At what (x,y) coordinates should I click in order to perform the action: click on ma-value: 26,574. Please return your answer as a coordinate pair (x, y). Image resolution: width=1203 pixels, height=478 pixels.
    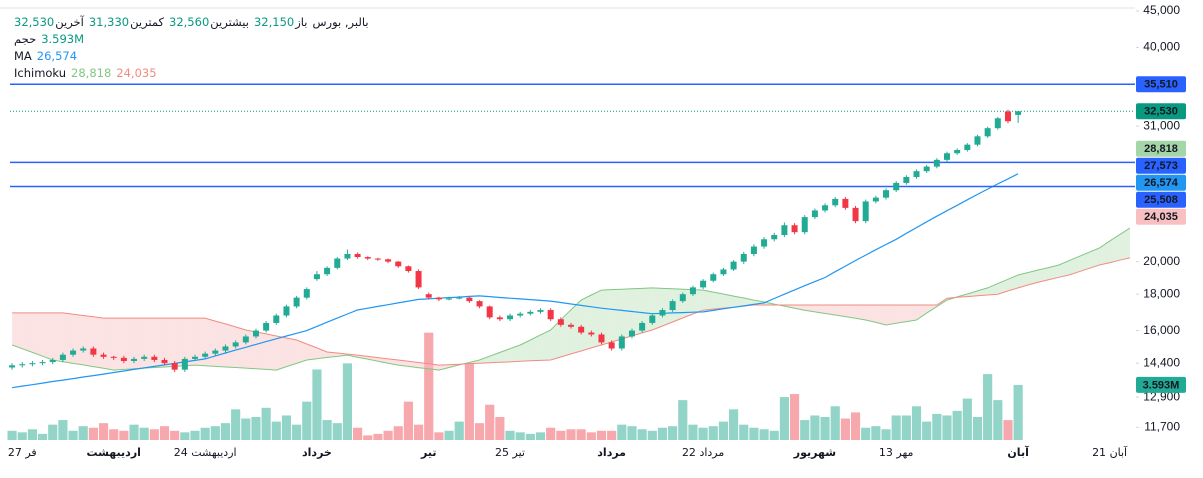
    Looking at the image, I should click on (57, 56).